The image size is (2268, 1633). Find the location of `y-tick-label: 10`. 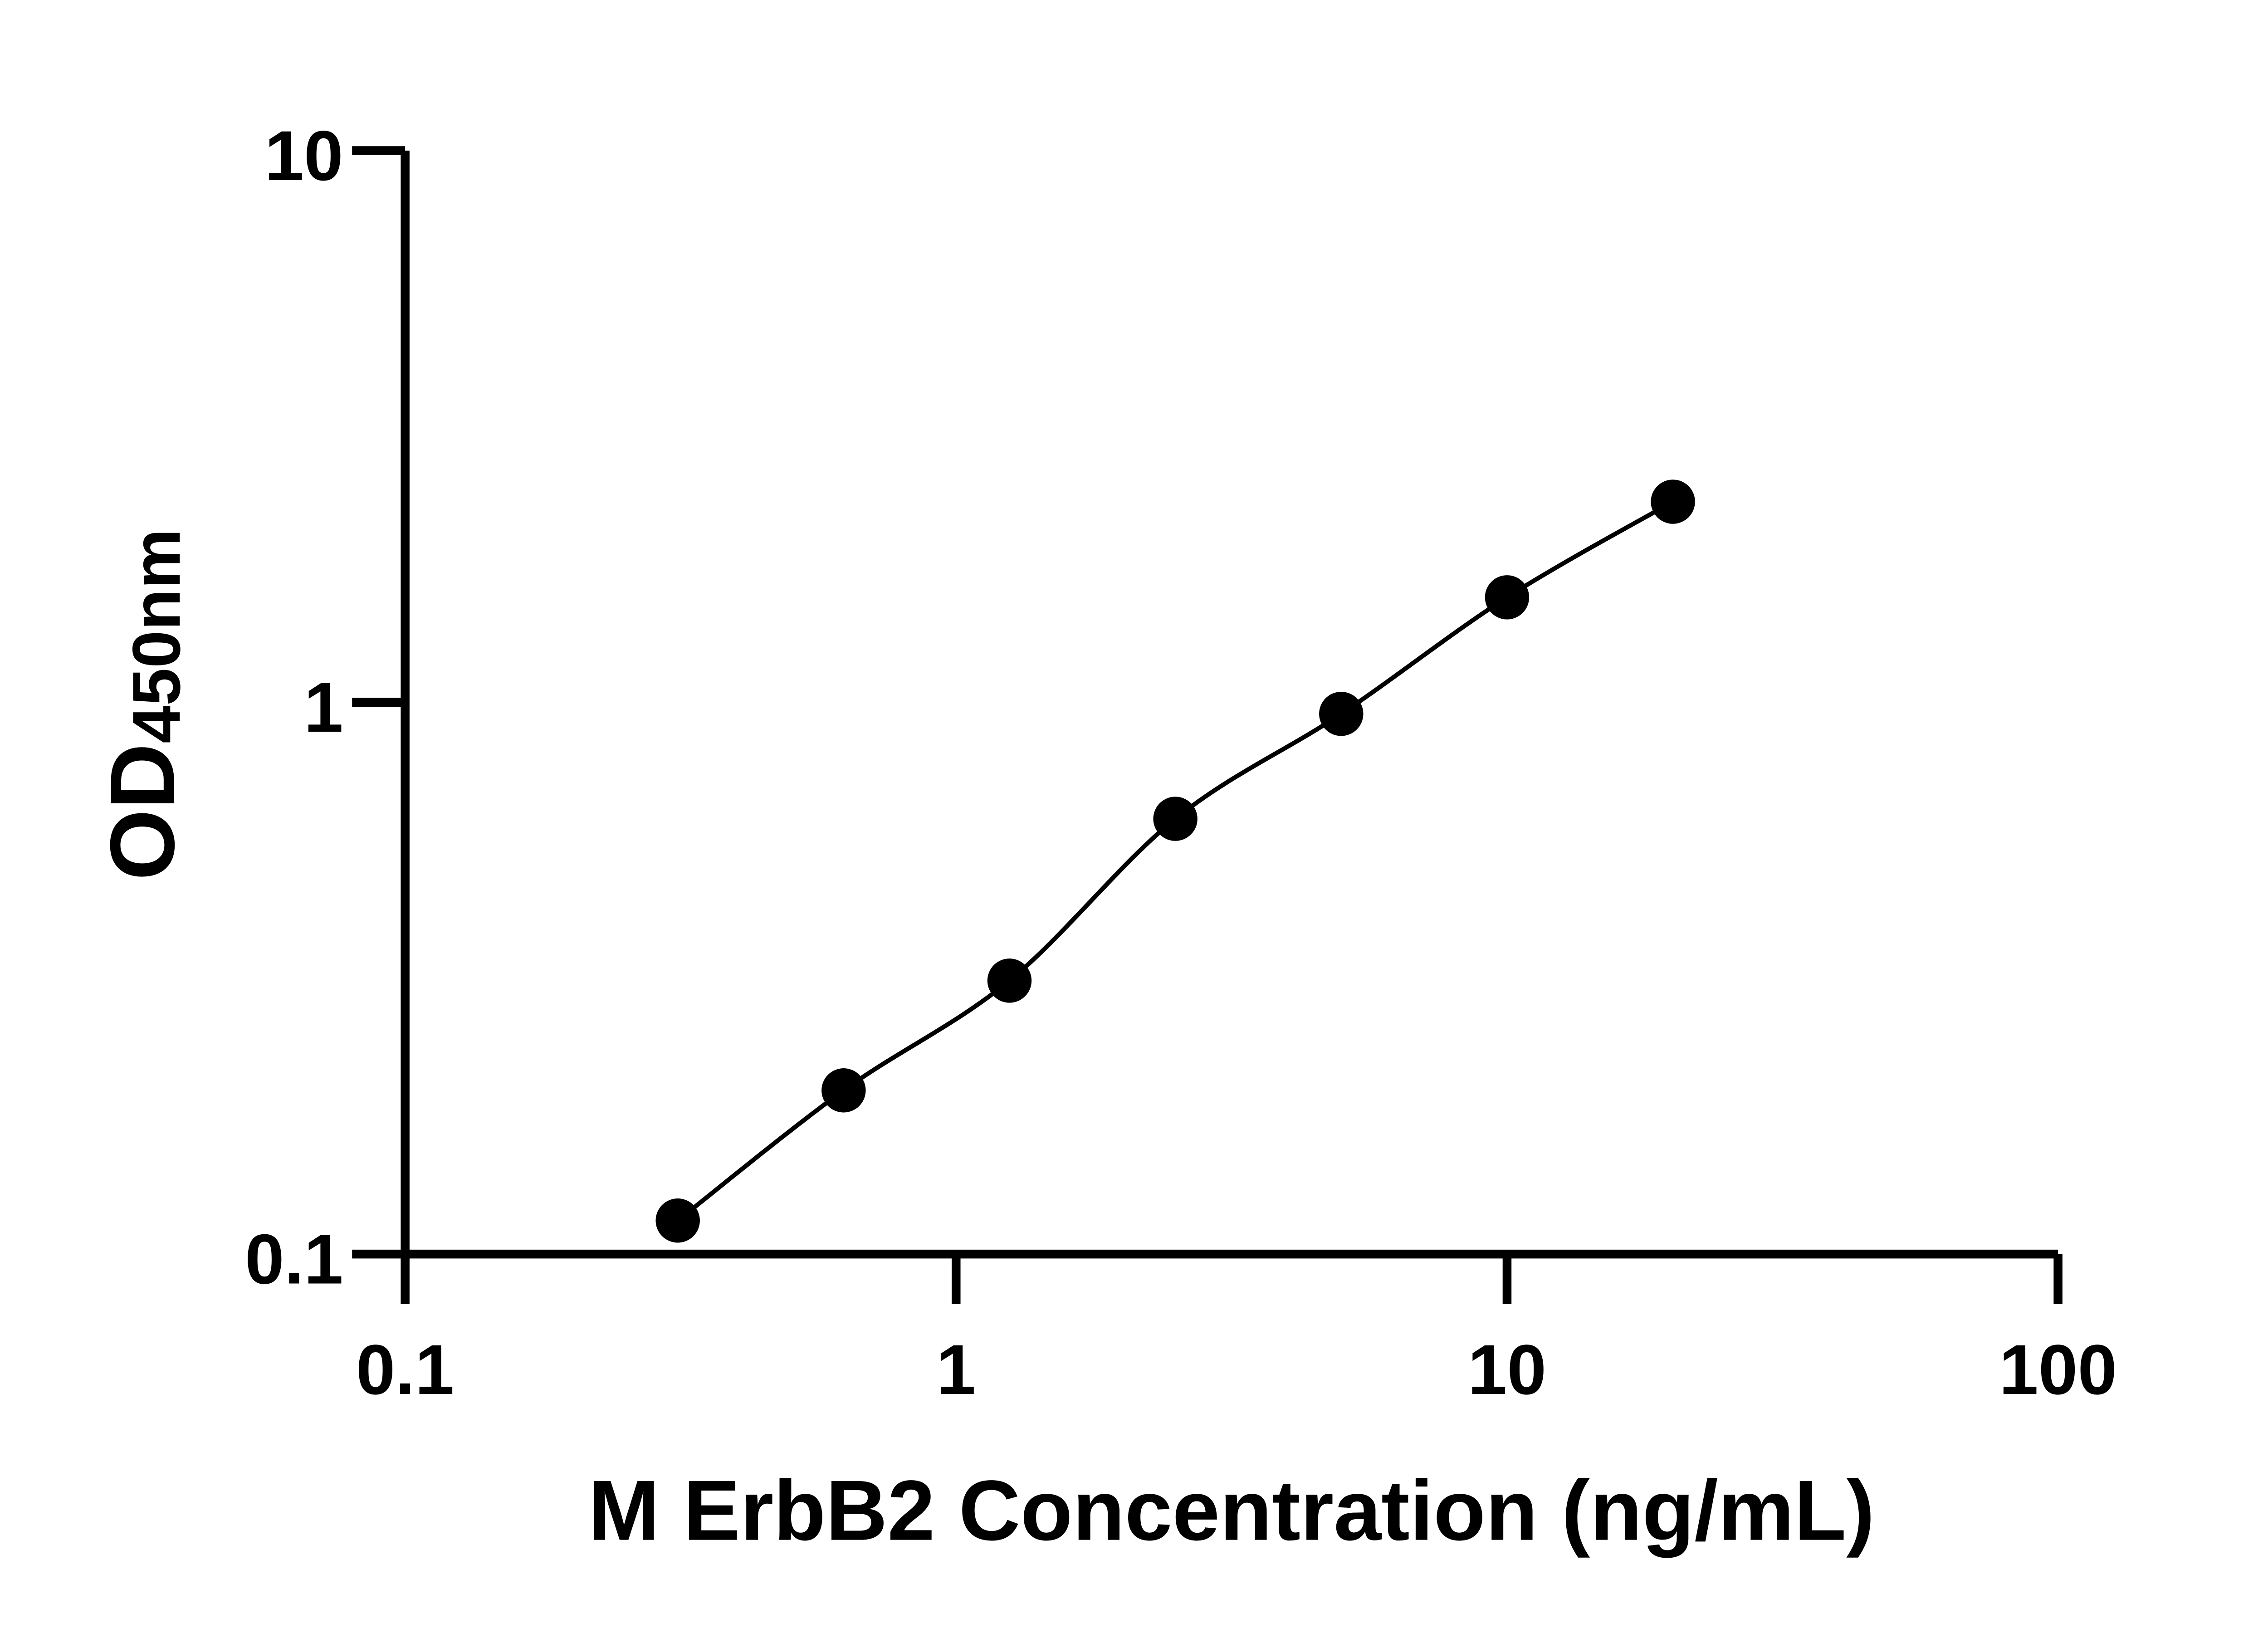

y-tick-label: 10 is located at coordinates (304, 156).